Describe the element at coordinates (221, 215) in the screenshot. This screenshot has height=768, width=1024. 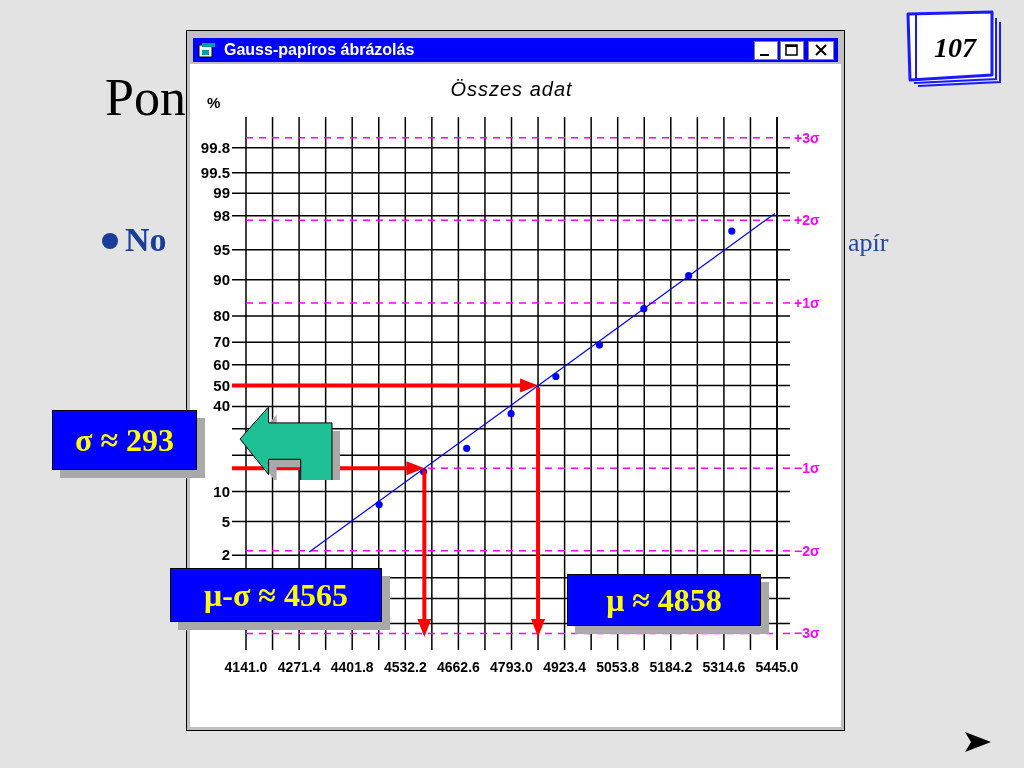
I see `text: 98` at that location.